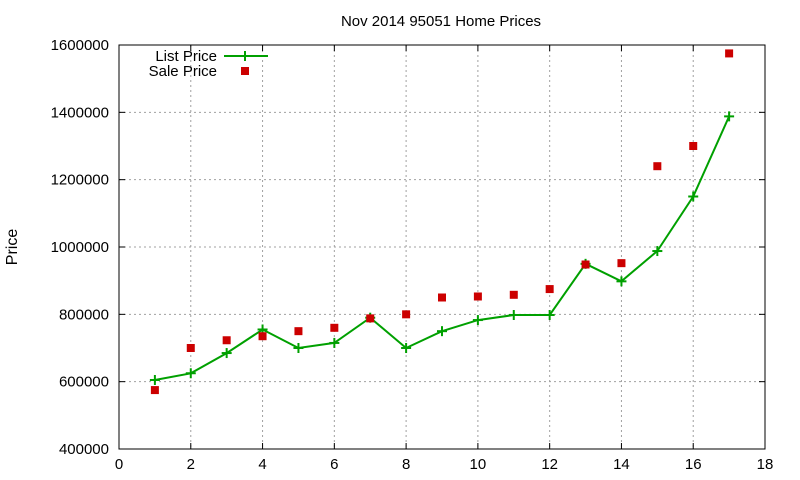 The width and height of the screenshot is (800, 480). I want to click on x-tick-label: 2, so click(191, 464).